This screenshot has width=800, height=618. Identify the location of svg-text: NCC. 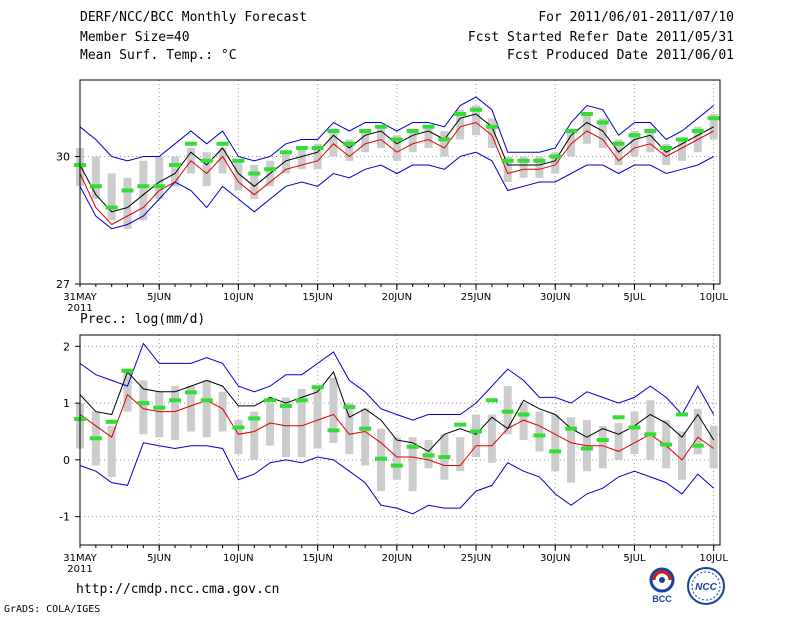
(706, 587).